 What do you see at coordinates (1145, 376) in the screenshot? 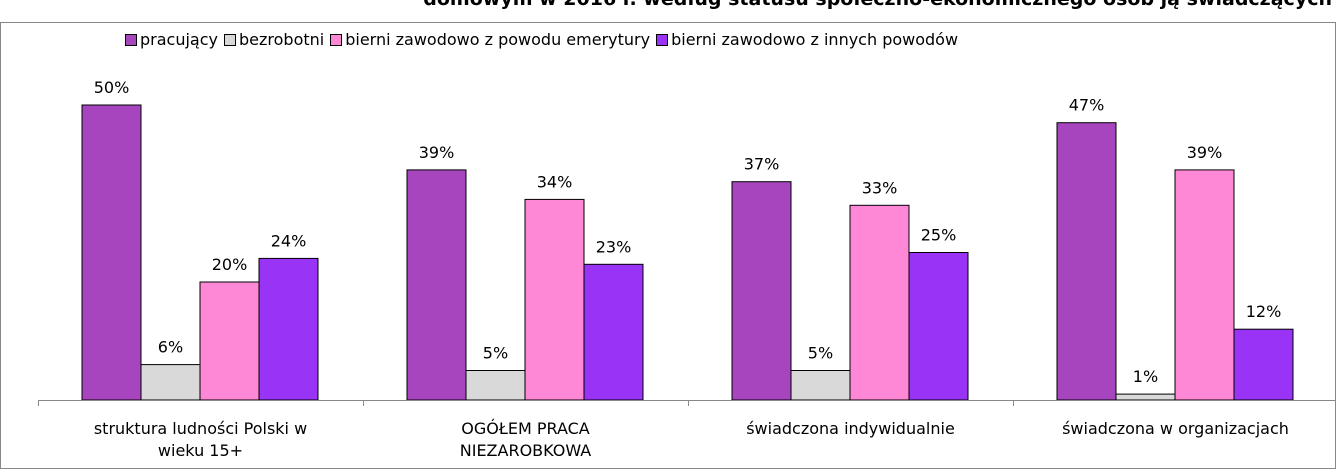
I see `value-label: 1%` at bounding box center [1145, 376].